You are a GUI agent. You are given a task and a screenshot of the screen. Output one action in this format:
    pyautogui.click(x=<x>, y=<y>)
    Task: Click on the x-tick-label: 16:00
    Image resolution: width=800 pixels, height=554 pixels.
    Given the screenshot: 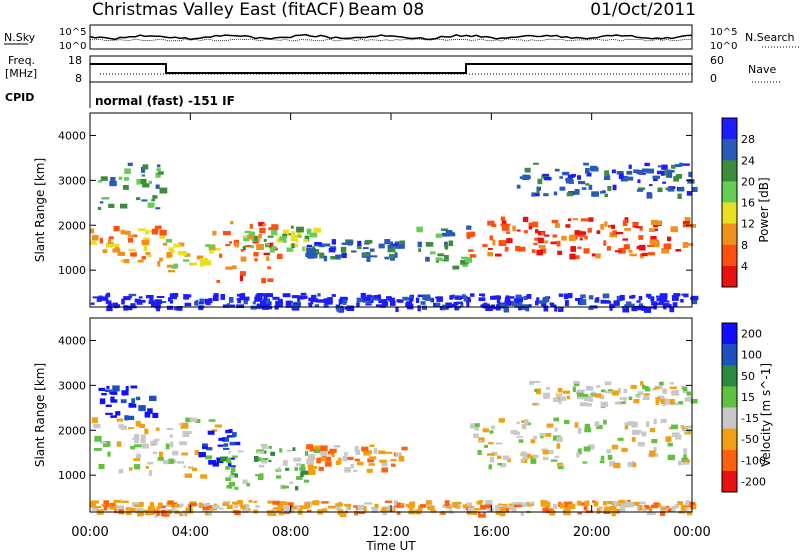 What is the action you would take?
    pyautogui.click(x=491, y=532)
    